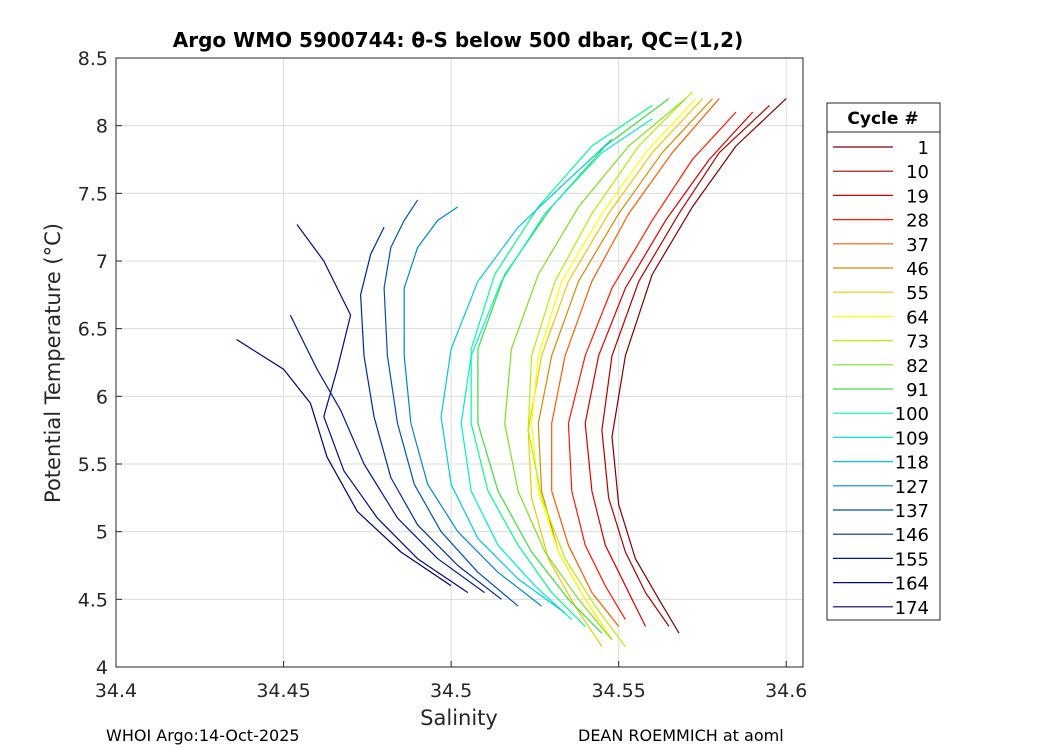  What do you see at coordinates (912, 608) in the screenshot?
I see `legend-label-174: 174` at bounding box center [912, 608].